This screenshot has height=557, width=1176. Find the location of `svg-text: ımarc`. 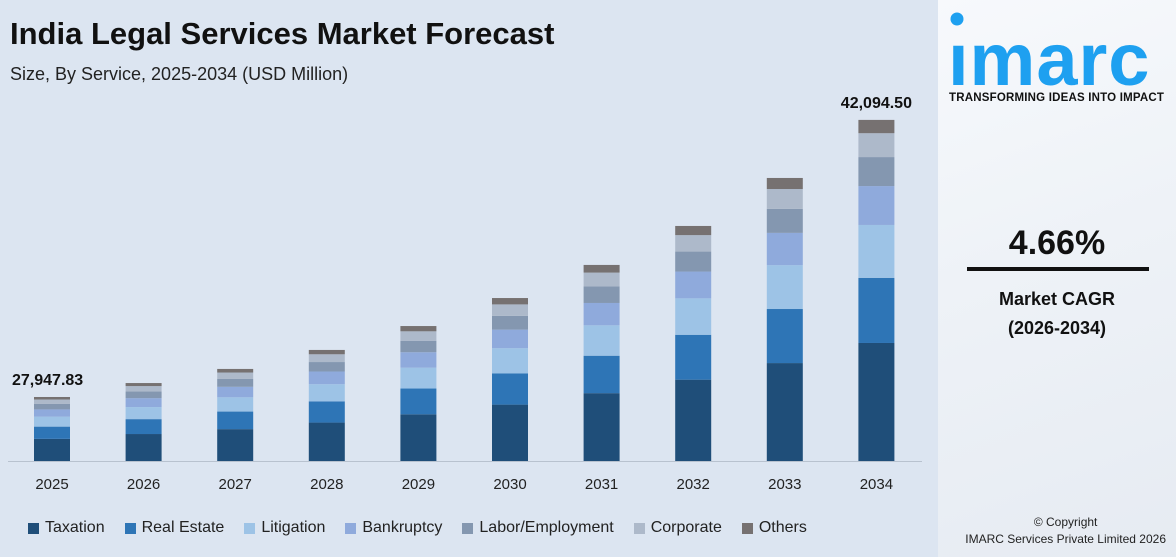

svg-text: ımarc is located at coordinates (1049, 54).